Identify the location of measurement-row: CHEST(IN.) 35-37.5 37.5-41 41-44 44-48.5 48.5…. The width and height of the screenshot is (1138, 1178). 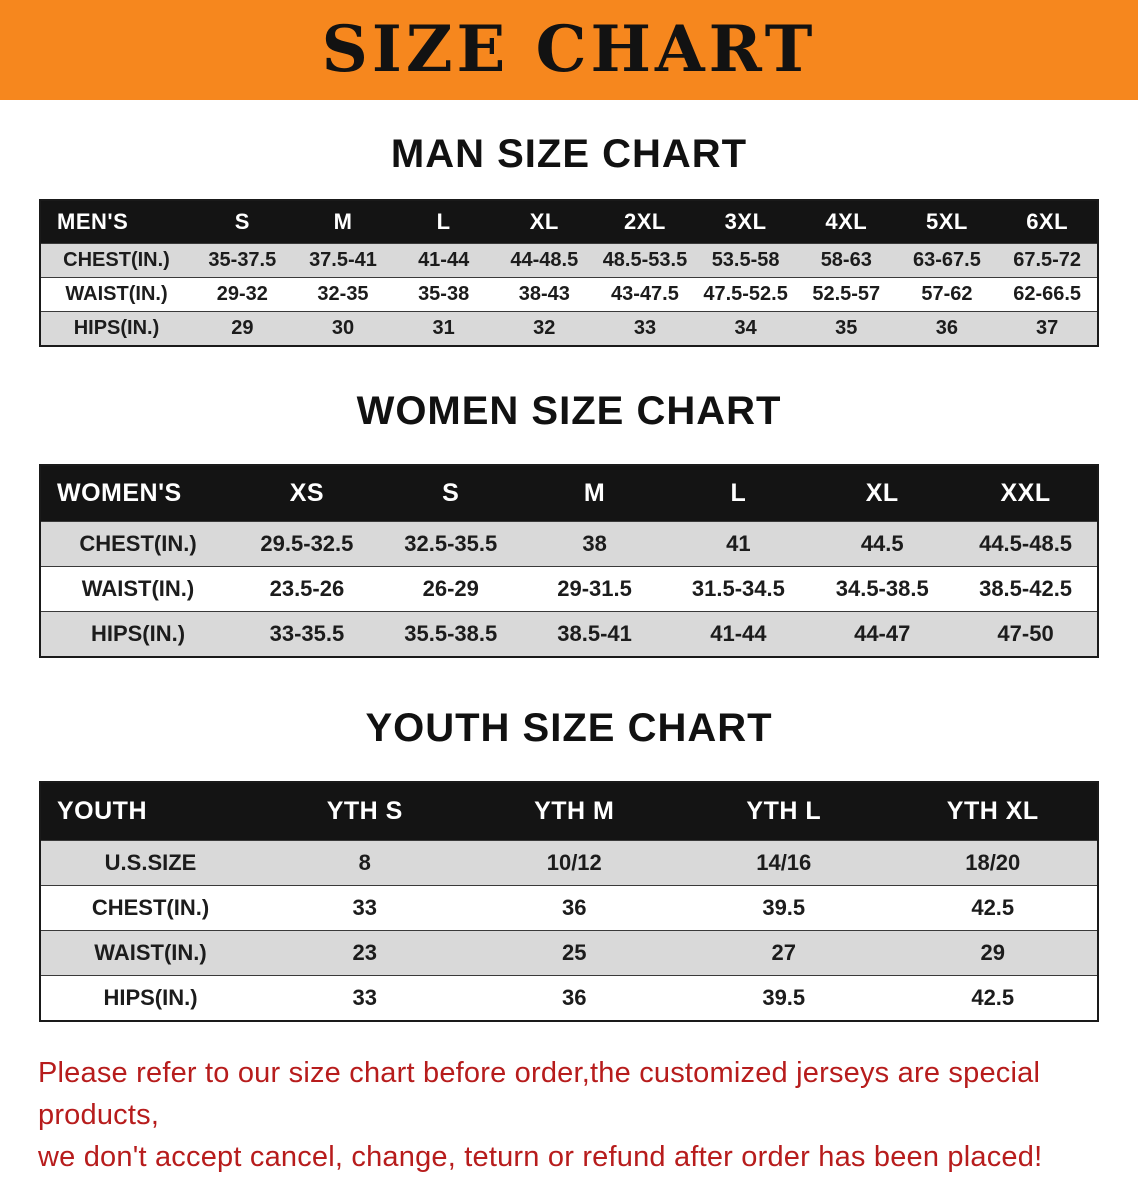
(569, 260).